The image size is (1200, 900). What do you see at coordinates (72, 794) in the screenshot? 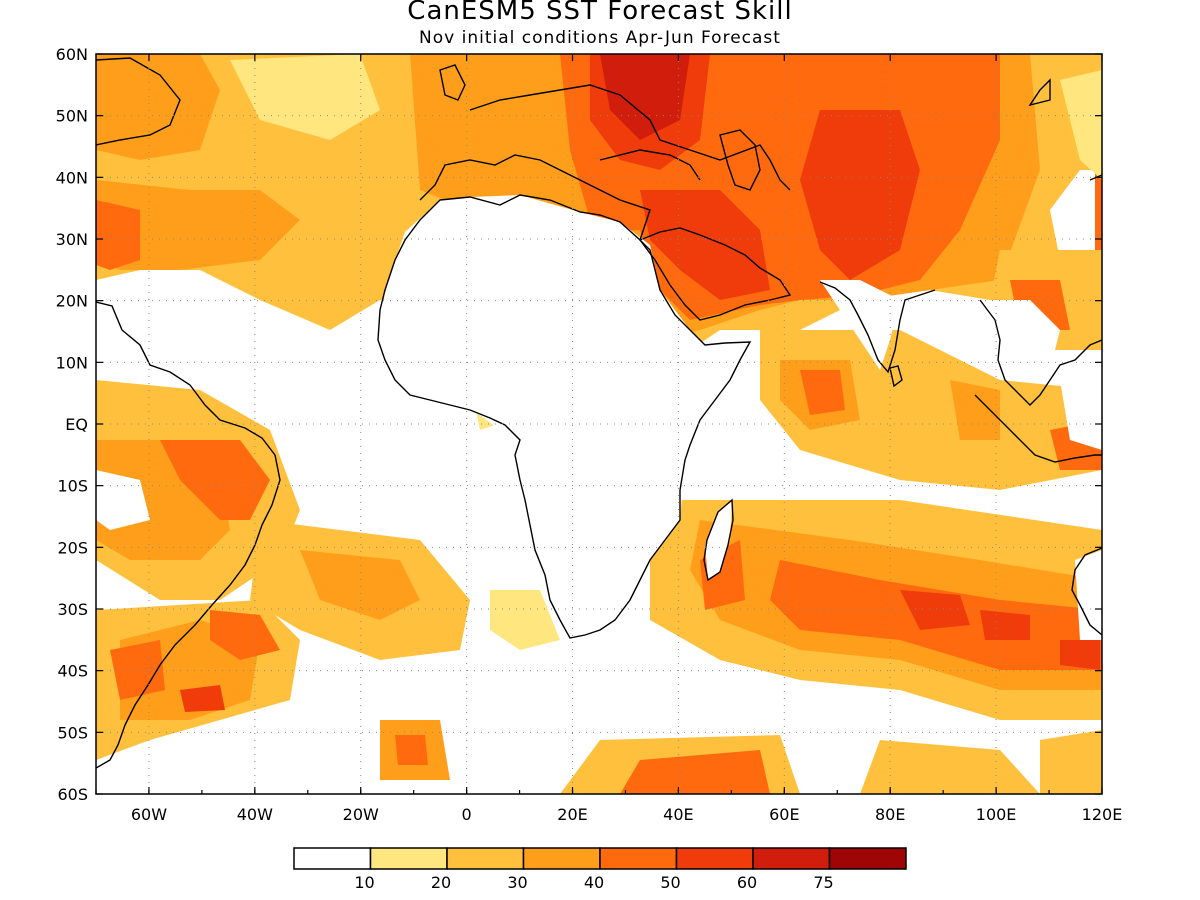
I see `lat-label: 60S` at bounding box center [72, 794].